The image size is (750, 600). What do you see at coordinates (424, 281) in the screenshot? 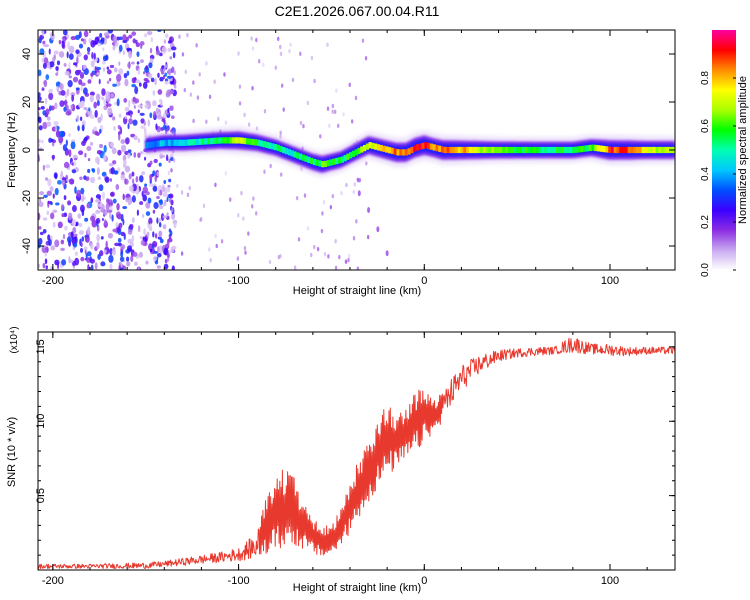
I see `top-x-tick-label: 0` at bounding box center [424, 281].